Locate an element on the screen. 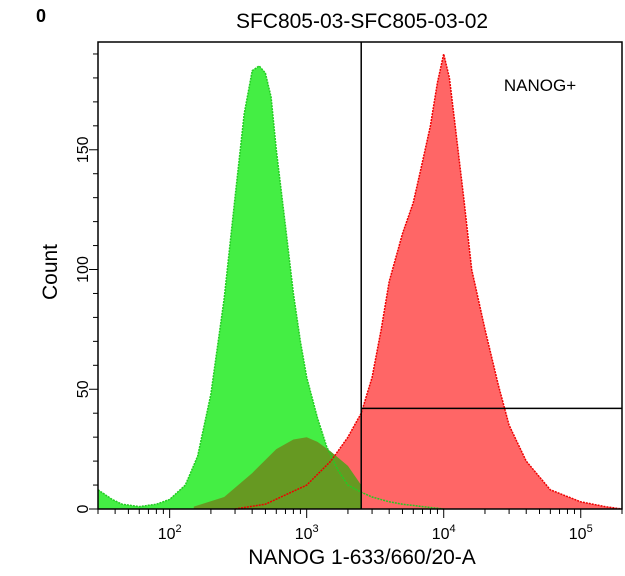  x-tick-label: 10⁴ is located at coordinates (444, 533).